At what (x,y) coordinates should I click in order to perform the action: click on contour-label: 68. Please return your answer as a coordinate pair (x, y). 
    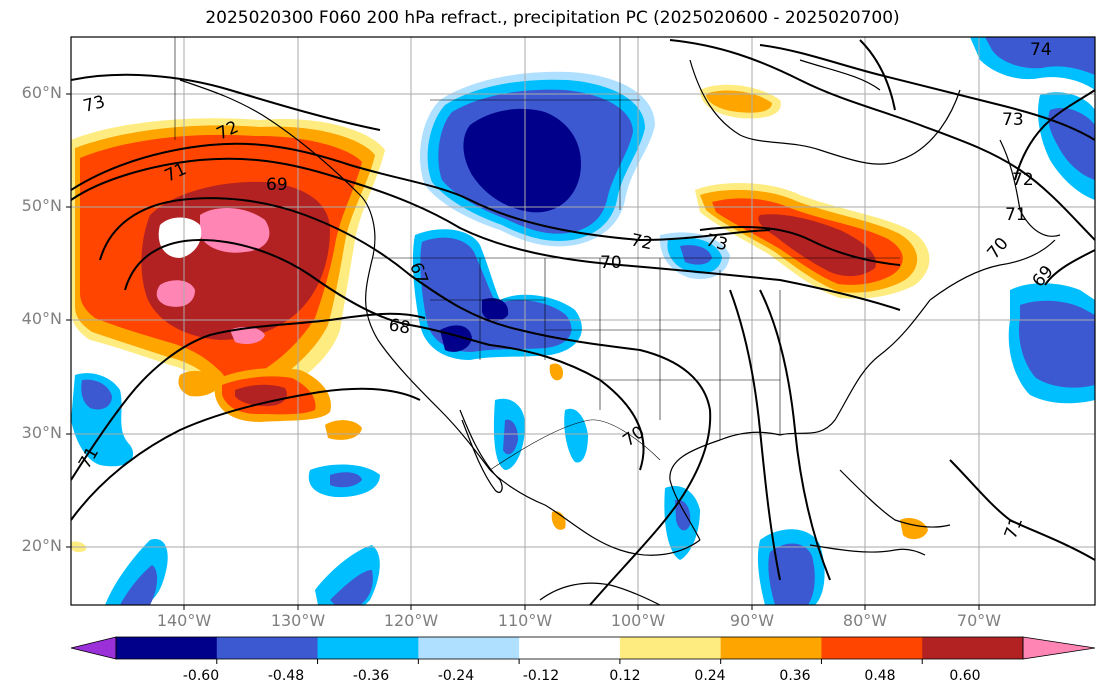
    Looking at the image, I should click on (399, 326).